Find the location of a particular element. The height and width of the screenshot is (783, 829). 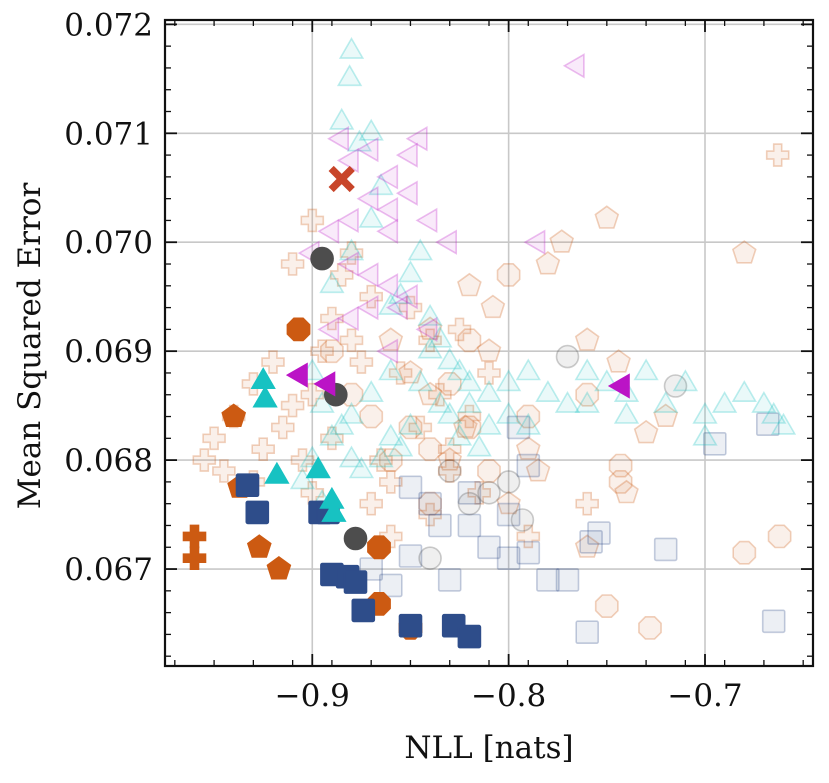

y-tick-label: 0.068 is located at coordinates (108, 461).